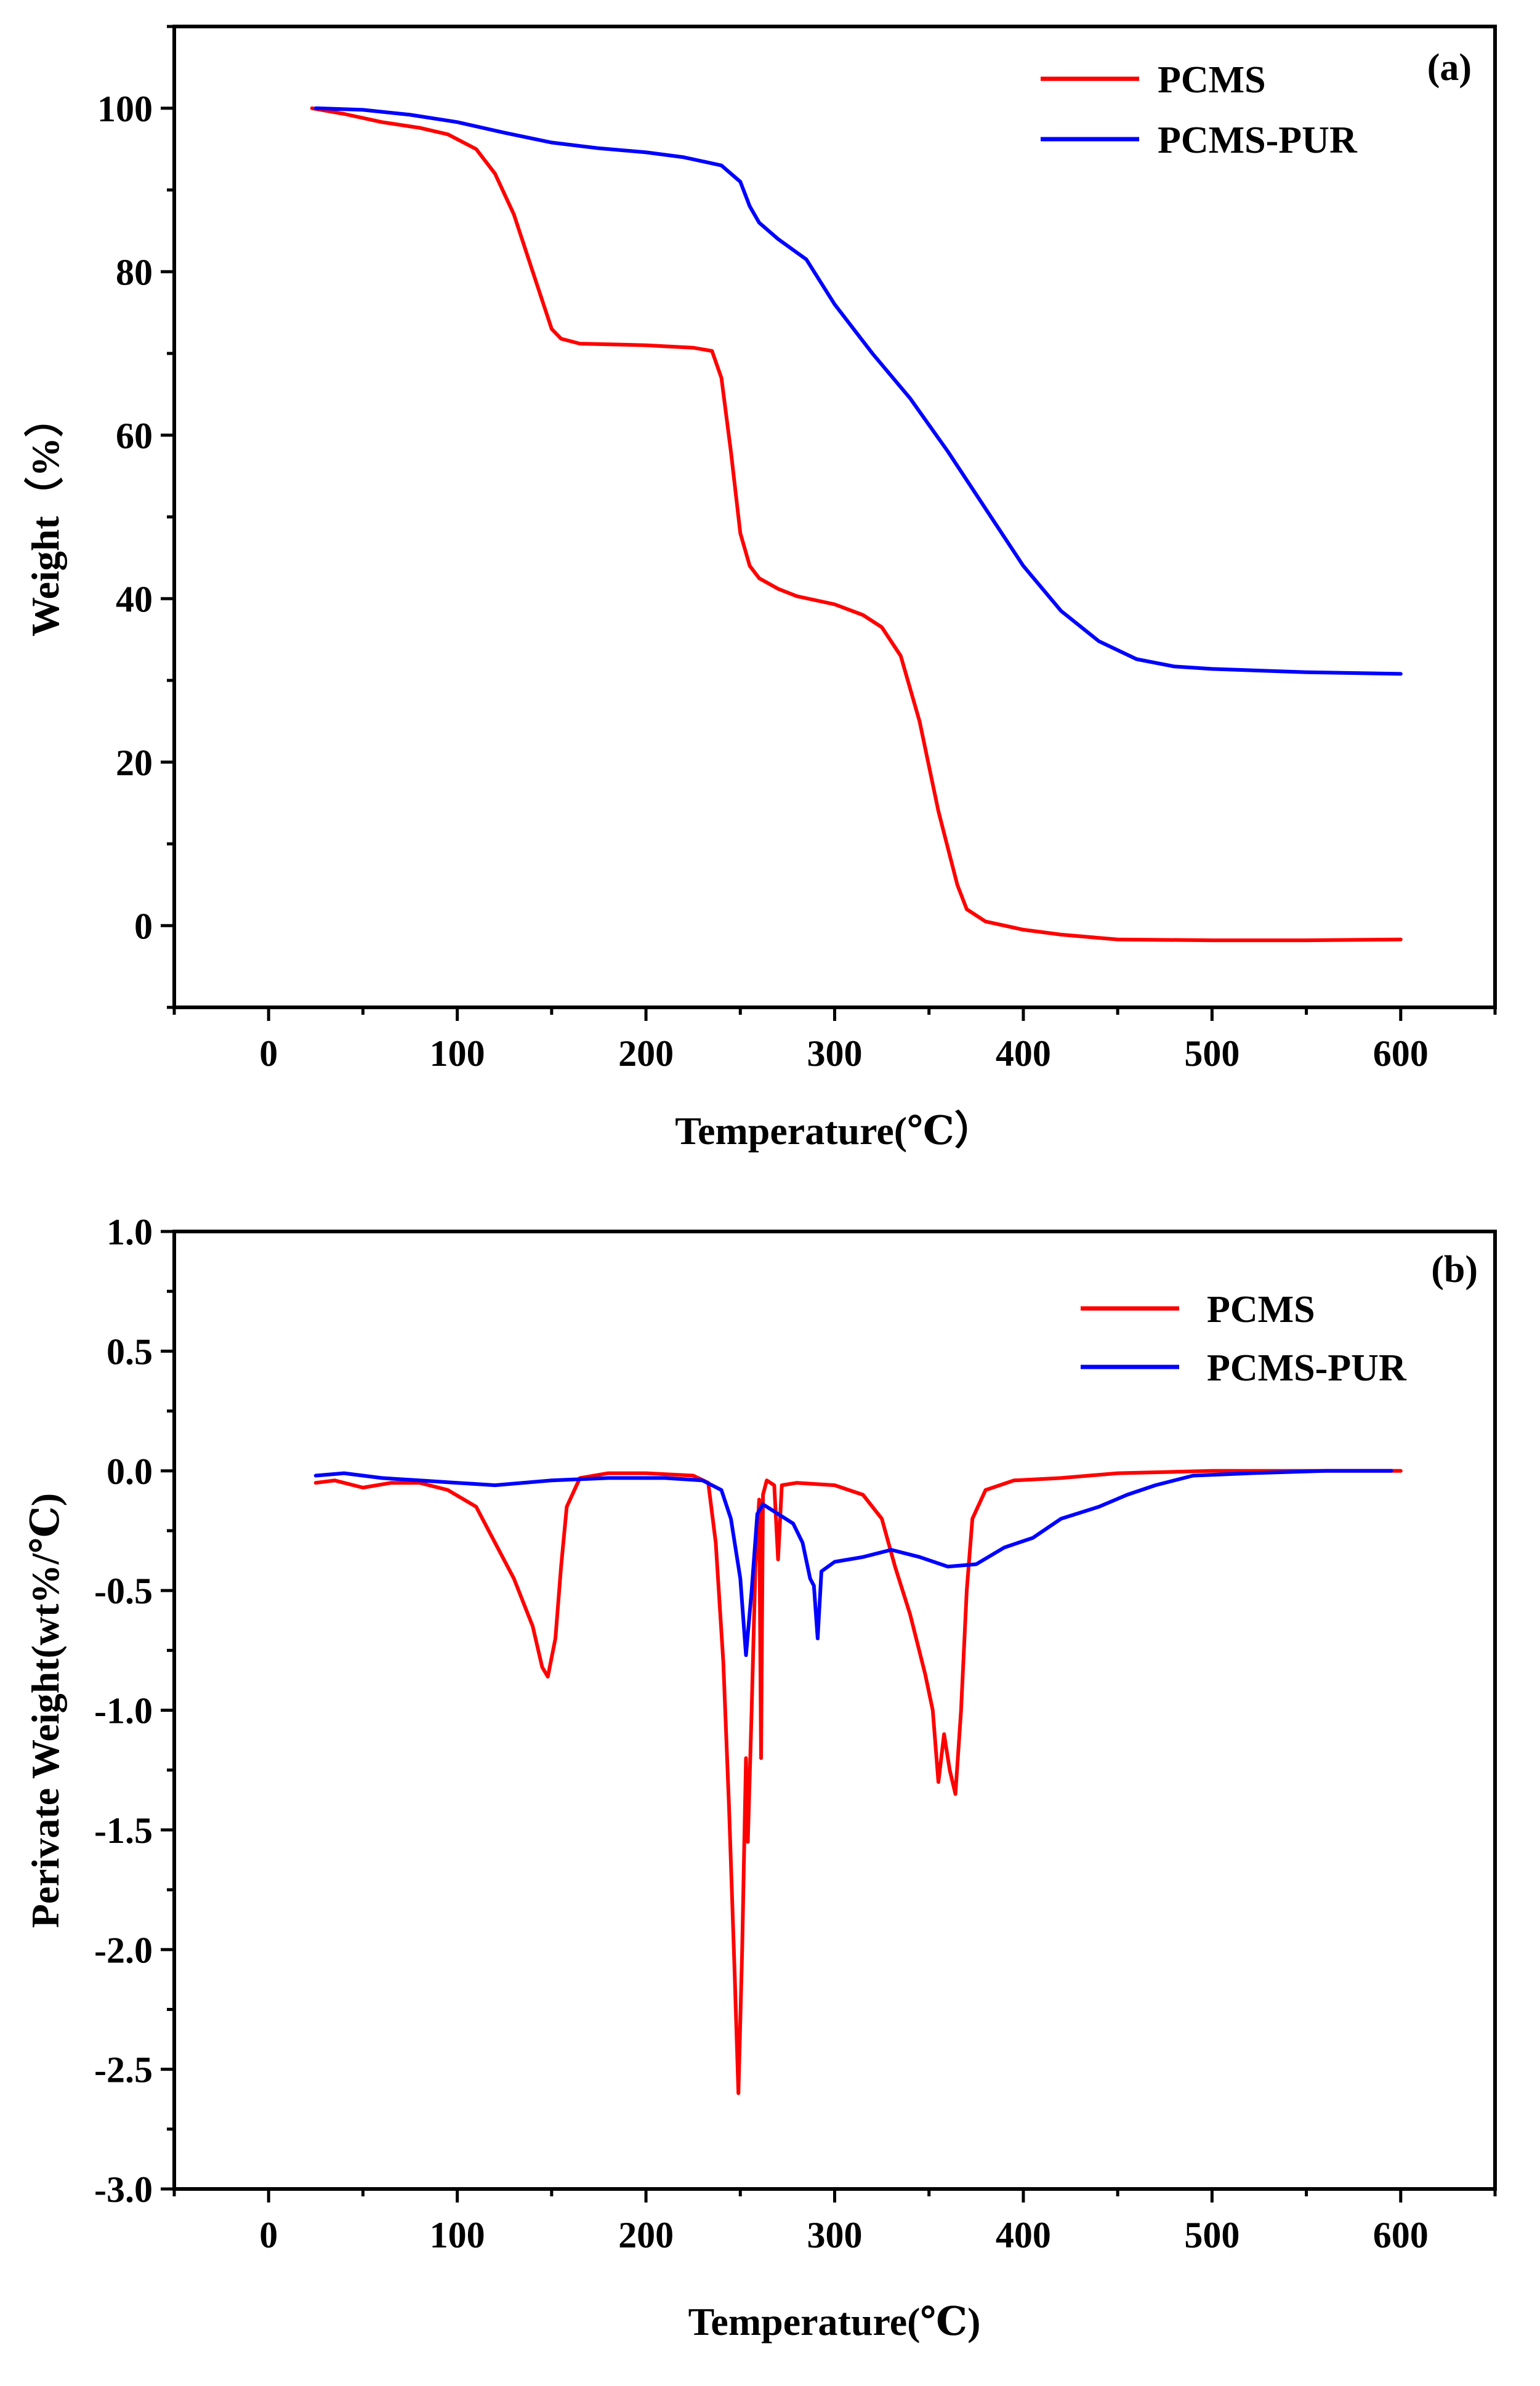  I want to click on panel-a-legend-label-pcms: PCMS, so click(1212, 80).